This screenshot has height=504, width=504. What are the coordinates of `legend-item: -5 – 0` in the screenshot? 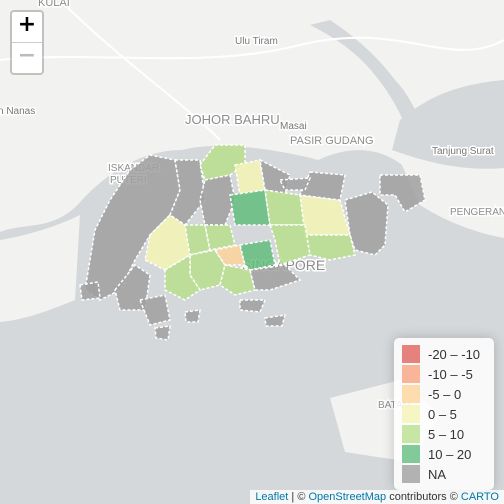 It's located at (444, 394).